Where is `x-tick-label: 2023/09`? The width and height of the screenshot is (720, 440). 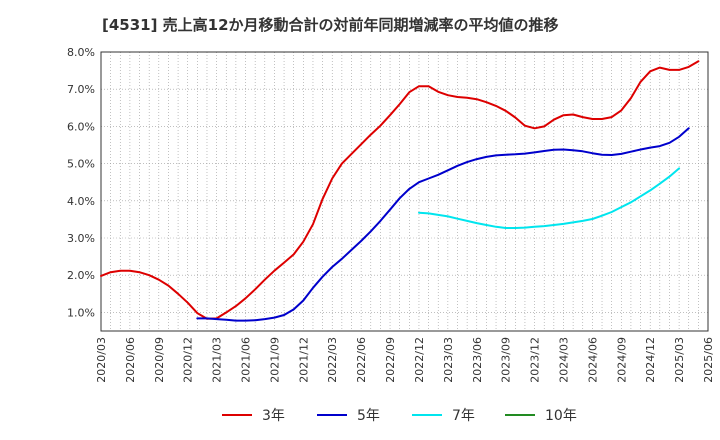 x-tick-label: 2023/09 is located at coordinates (506, 360).